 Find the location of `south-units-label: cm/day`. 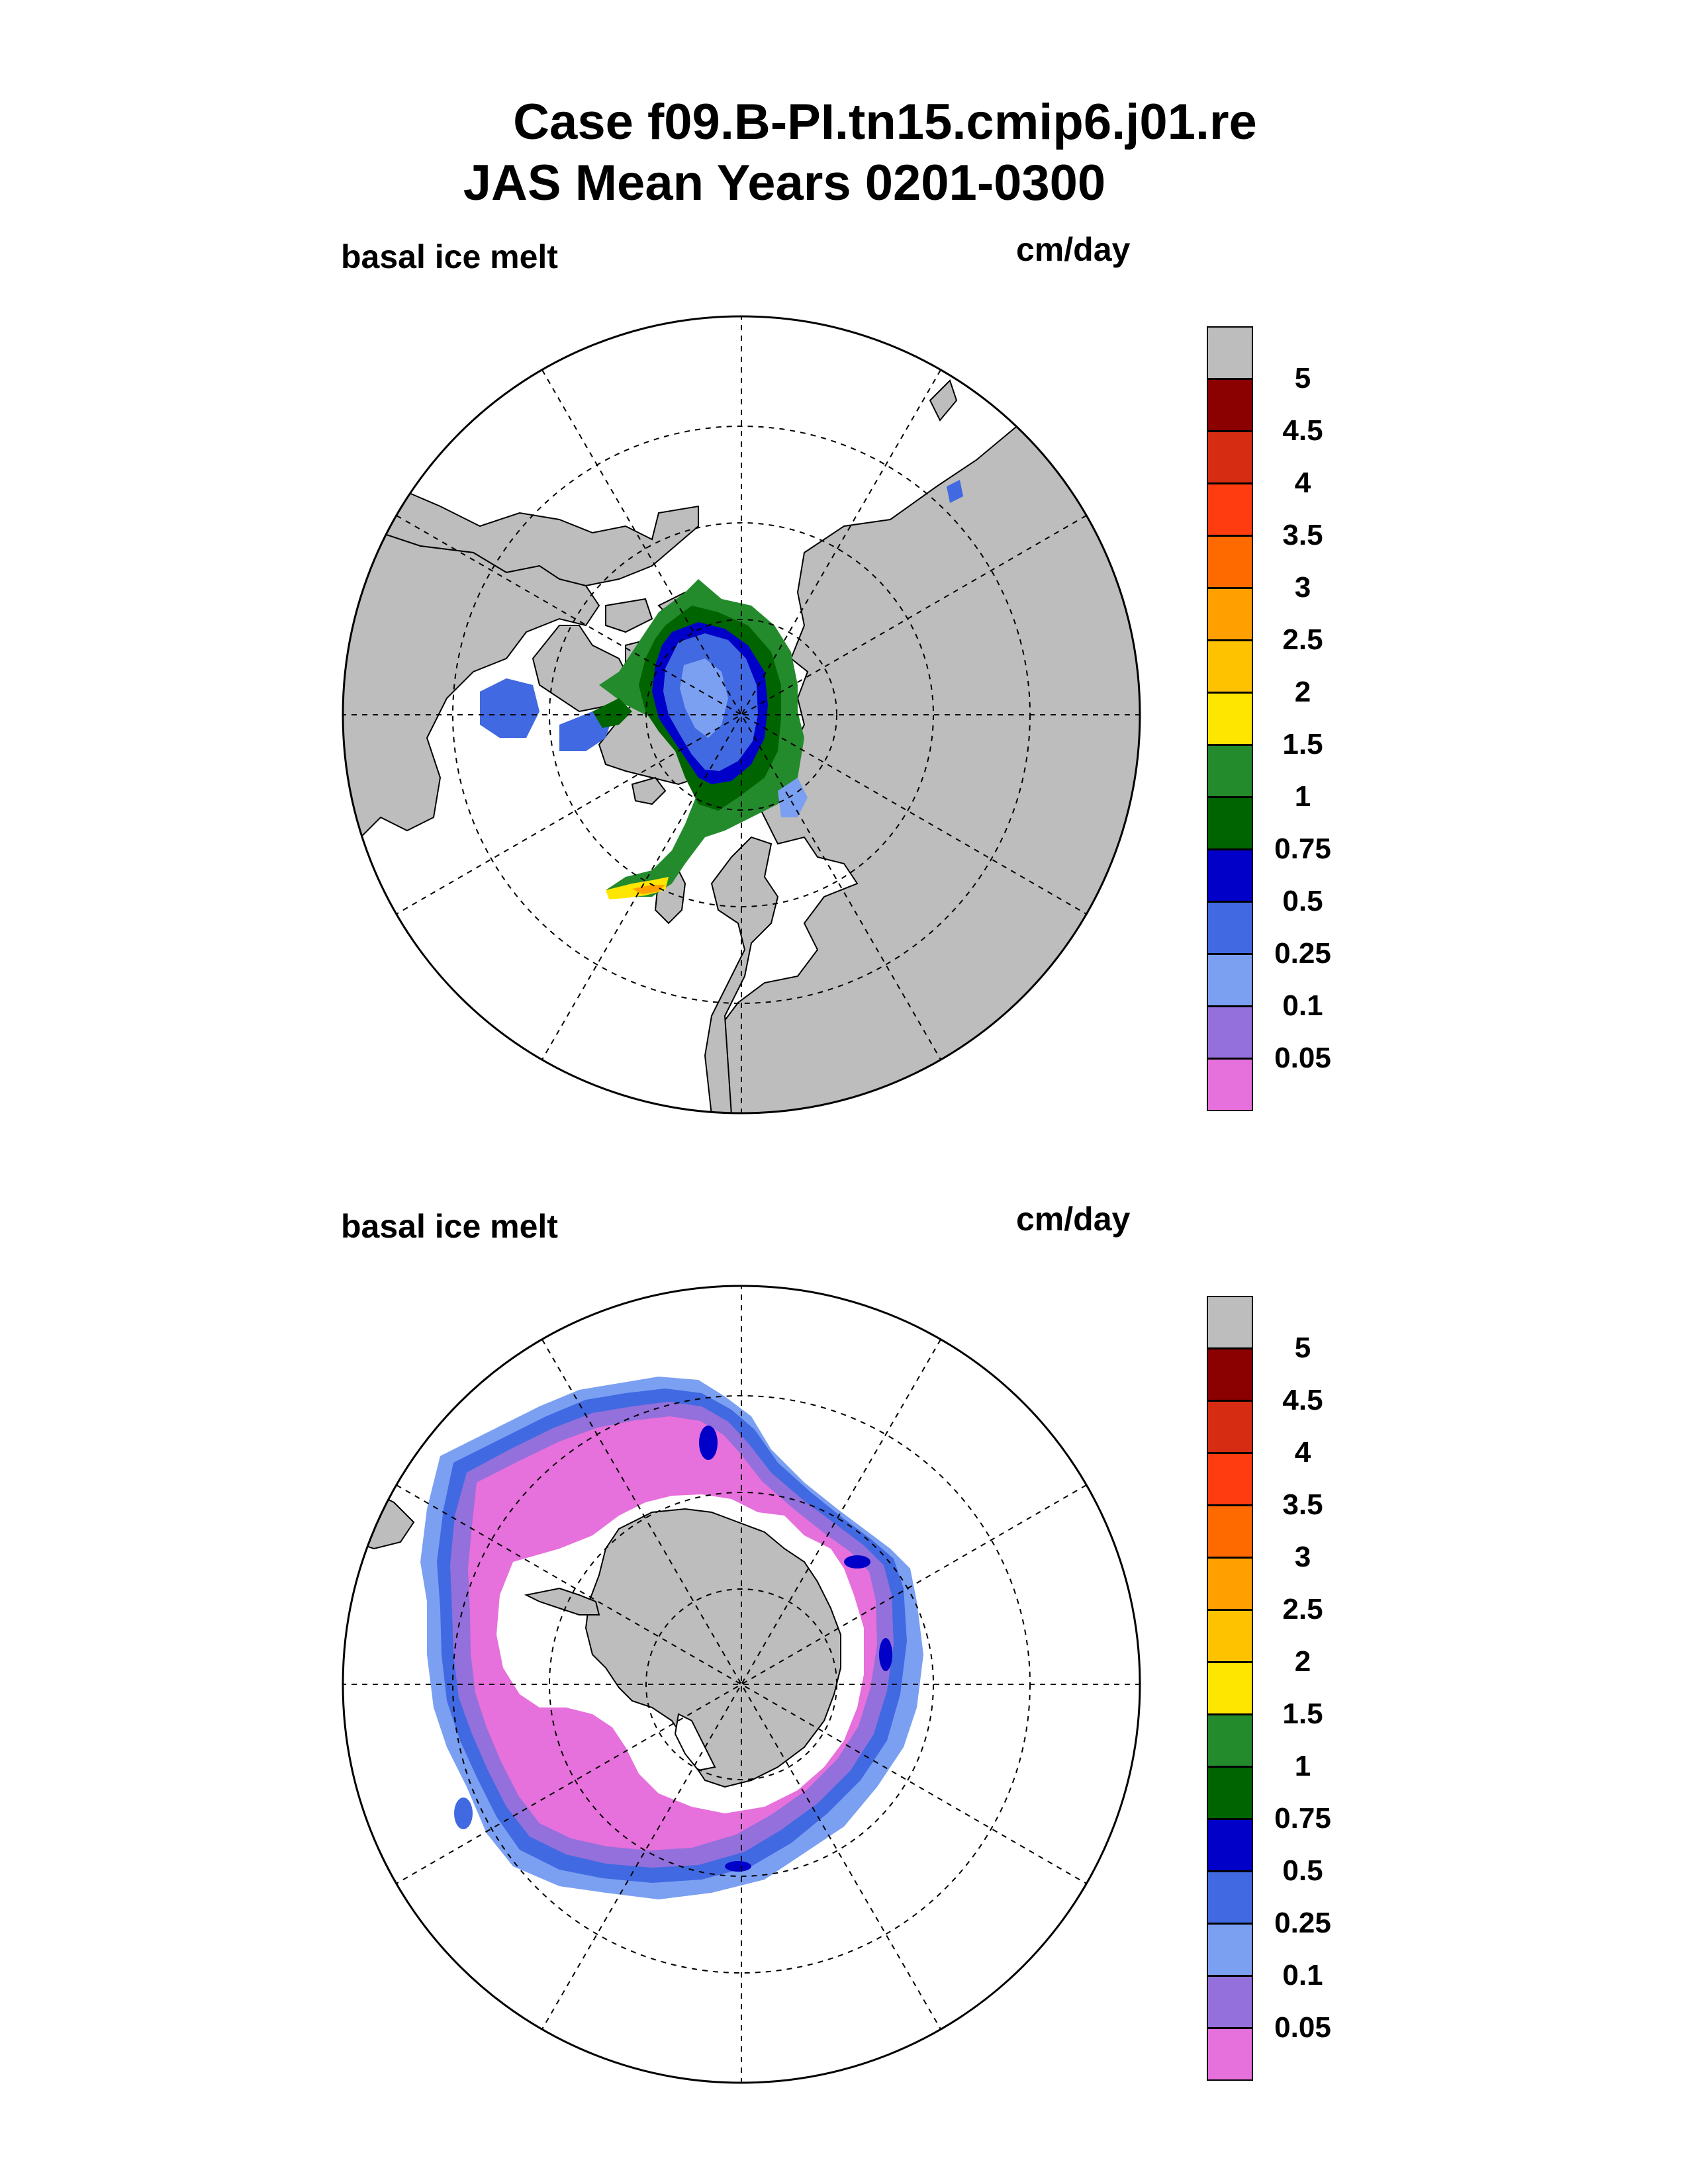

south-units-label: cm/day is located at coordinates (1073, 1219).